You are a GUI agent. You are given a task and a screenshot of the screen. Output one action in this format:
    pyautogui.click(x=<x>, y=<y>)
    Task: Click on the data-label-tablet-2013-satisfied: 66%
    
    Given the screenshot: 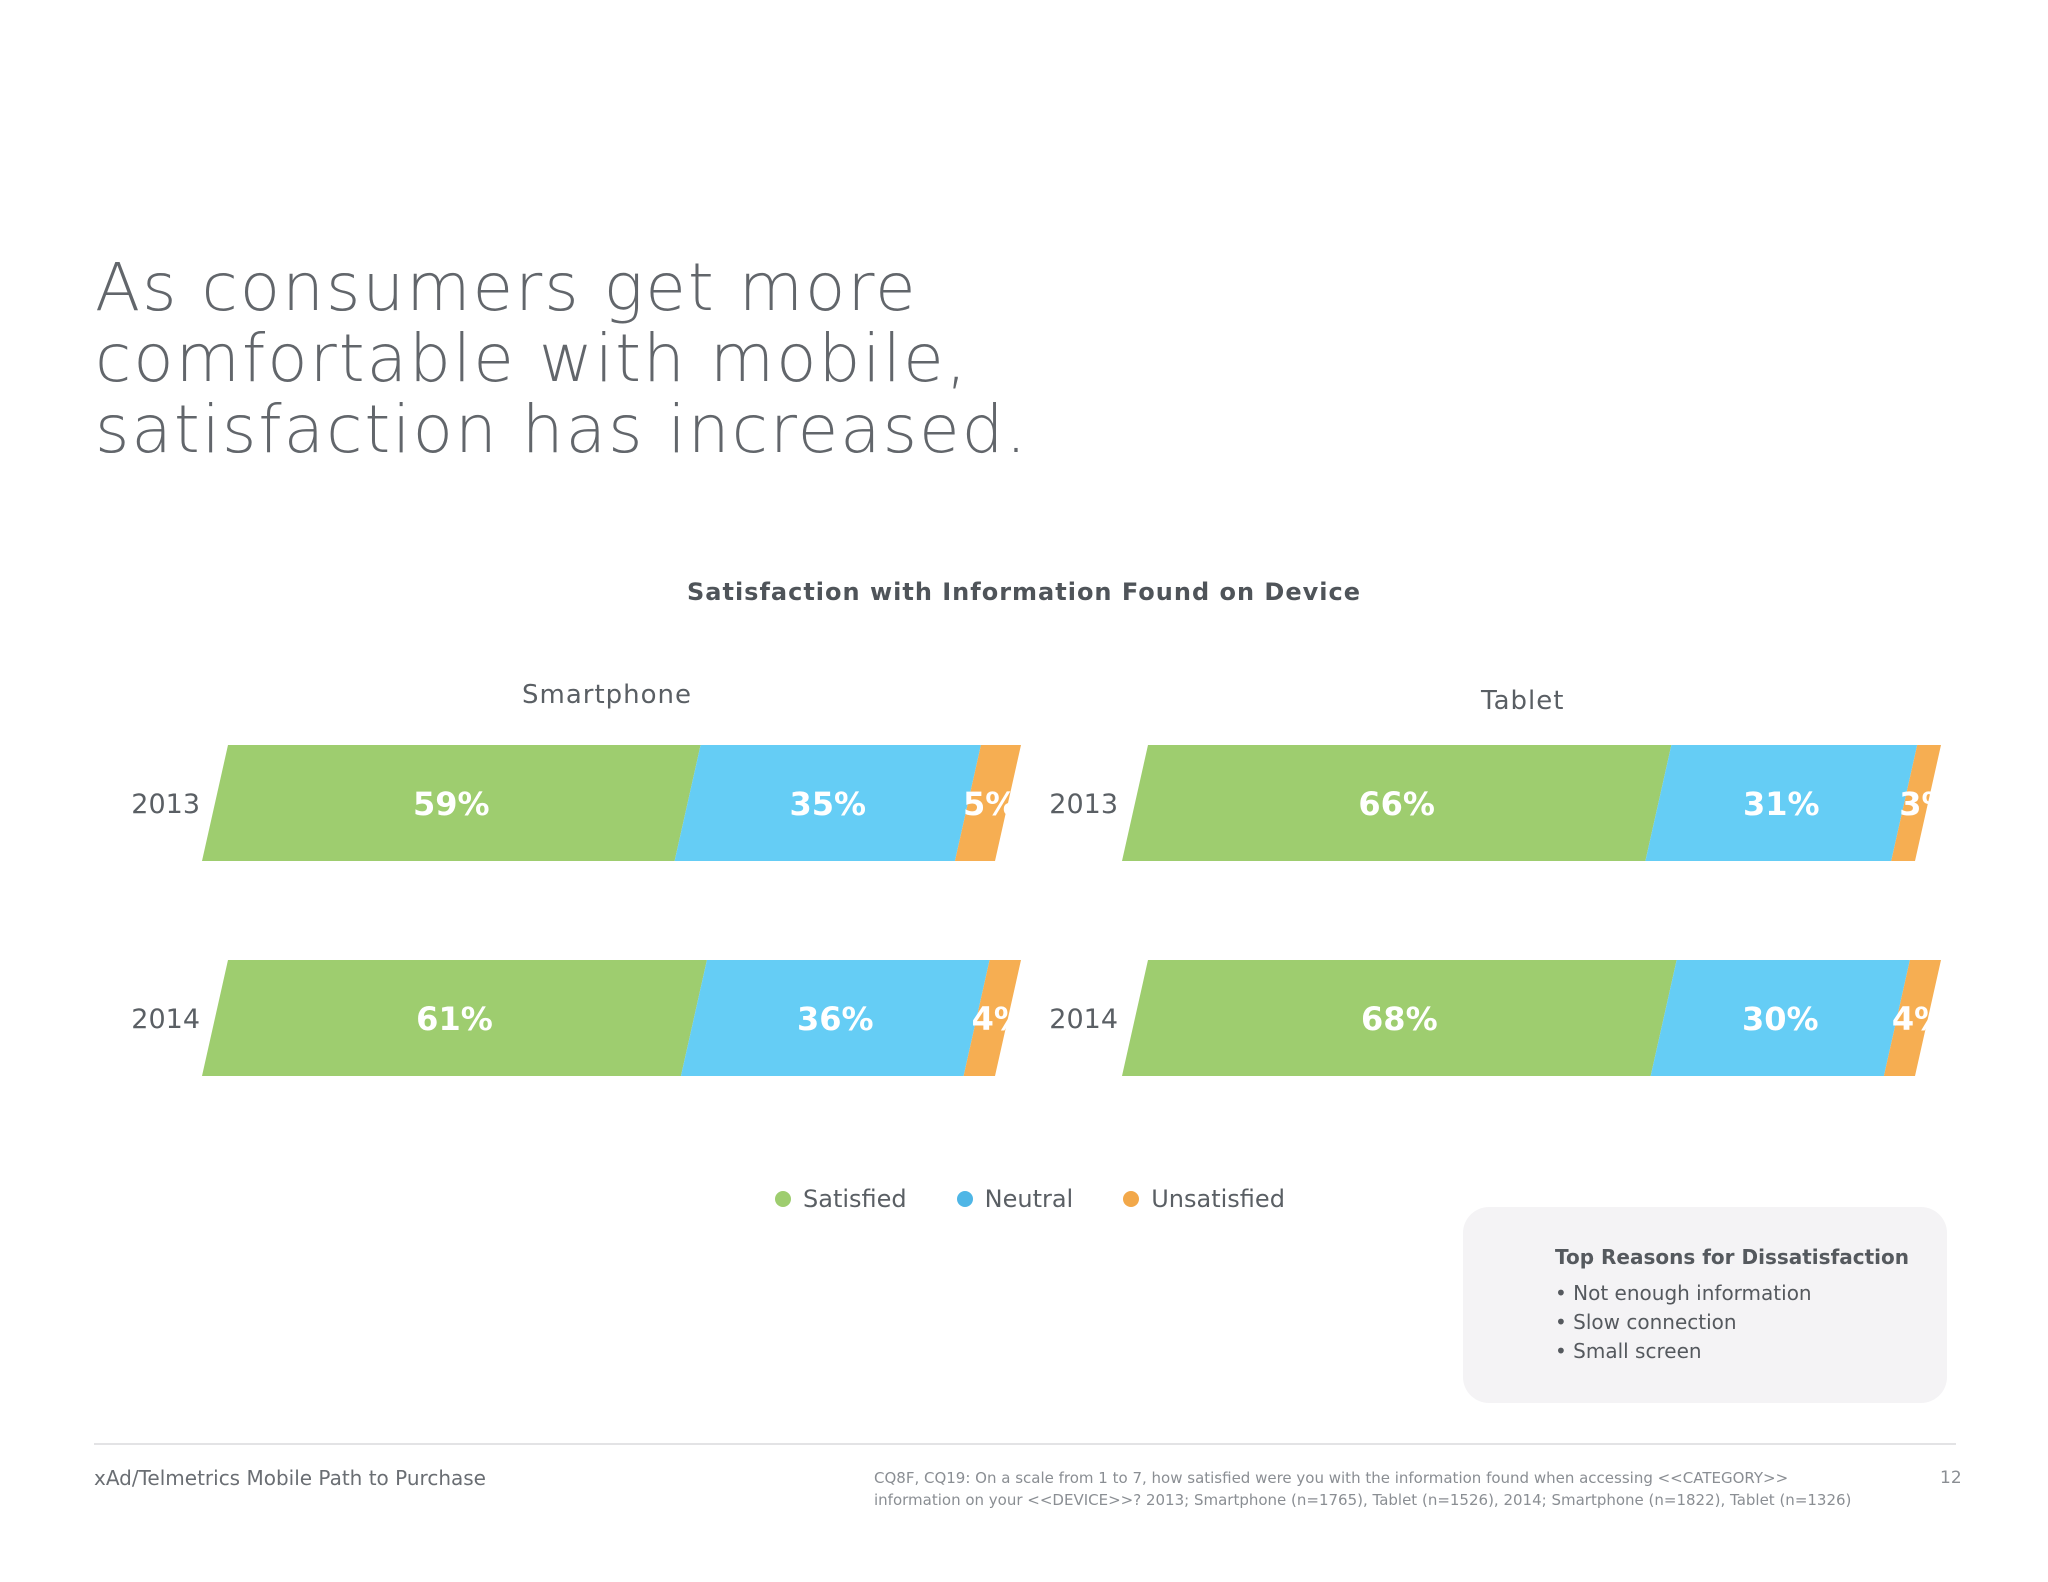 What is the action you would take?
    pyautogui.click(x=1396, y=804)
    